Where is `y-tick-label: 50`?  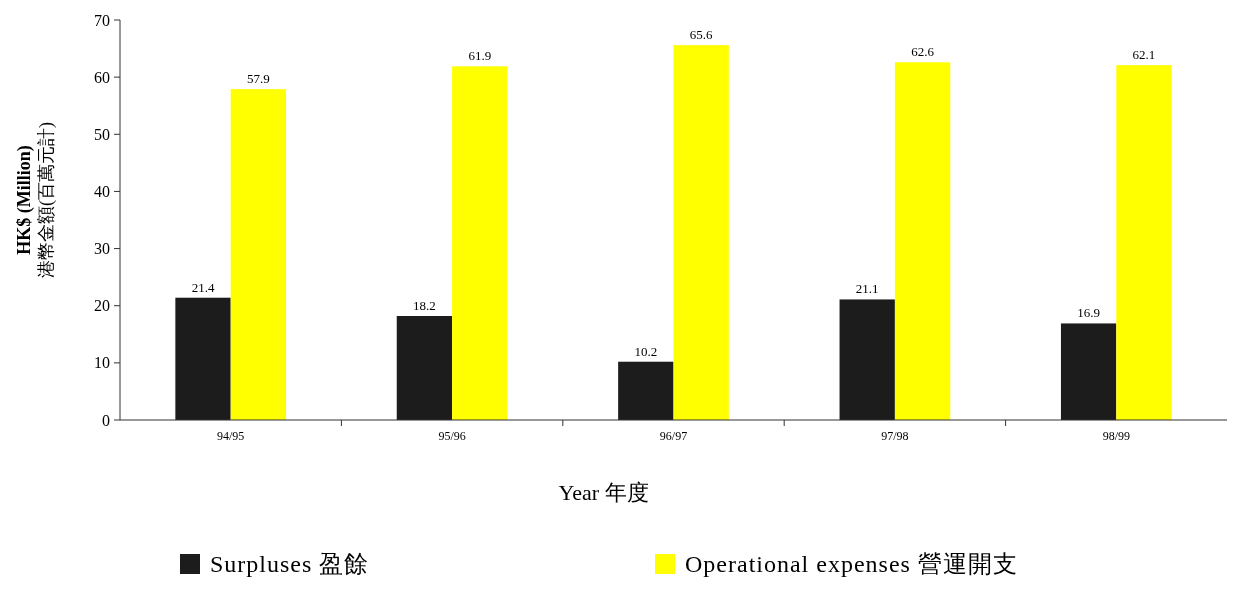 y-tick-label: 50 is located at coordinates (102, 134).